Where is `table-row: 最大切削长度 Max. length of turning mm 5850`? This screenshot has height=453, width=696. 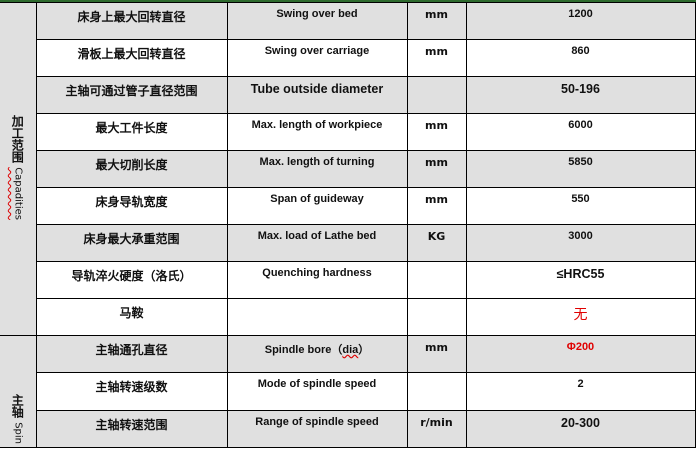 table-row: 最大切削长度 Max. length of turning mm 5850 is located at coordinates (348, 169).